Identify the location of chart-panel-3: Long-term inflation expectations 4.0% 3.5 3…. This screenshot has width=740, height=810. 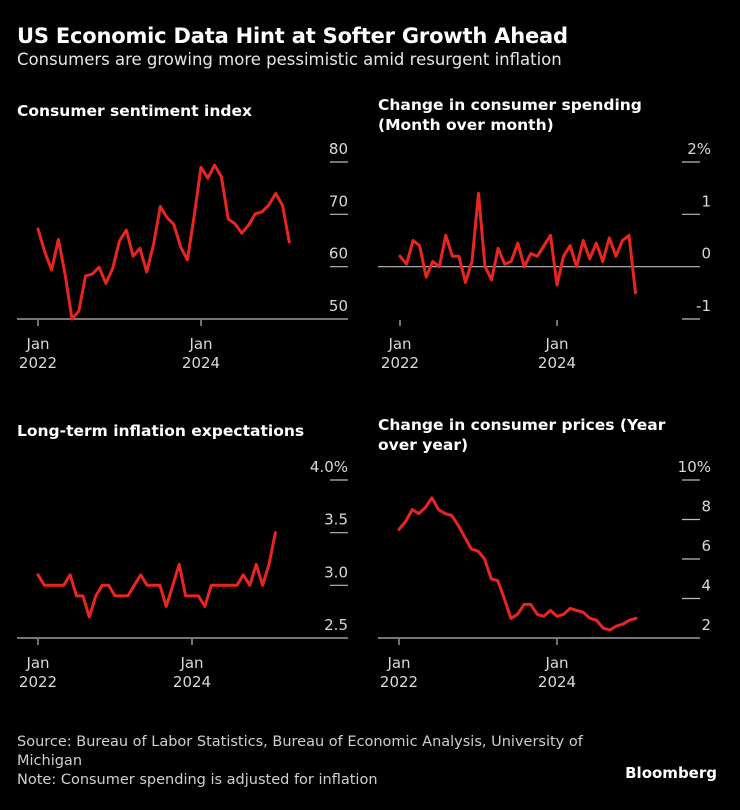
(182, 556).